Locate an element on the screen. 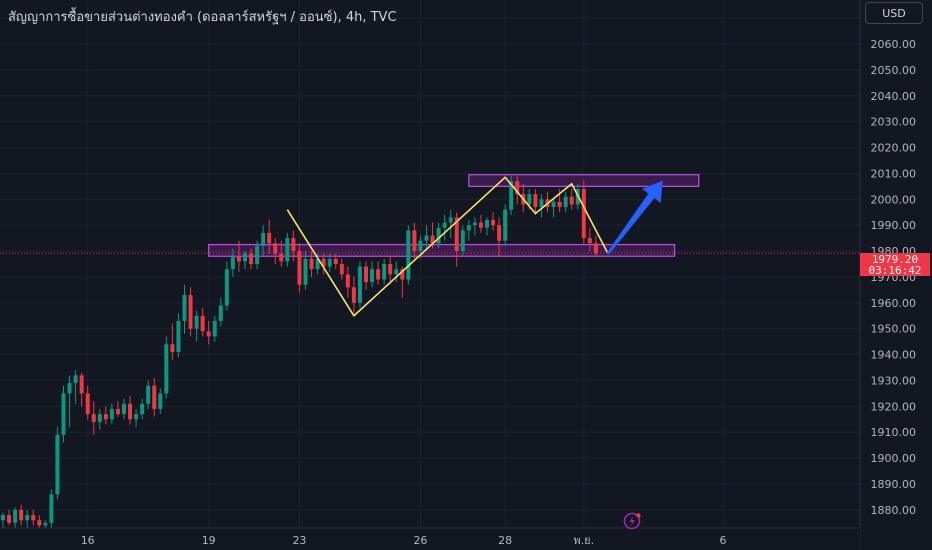  time-tick-label: พ.ย. is located at coordinates (583, 540).